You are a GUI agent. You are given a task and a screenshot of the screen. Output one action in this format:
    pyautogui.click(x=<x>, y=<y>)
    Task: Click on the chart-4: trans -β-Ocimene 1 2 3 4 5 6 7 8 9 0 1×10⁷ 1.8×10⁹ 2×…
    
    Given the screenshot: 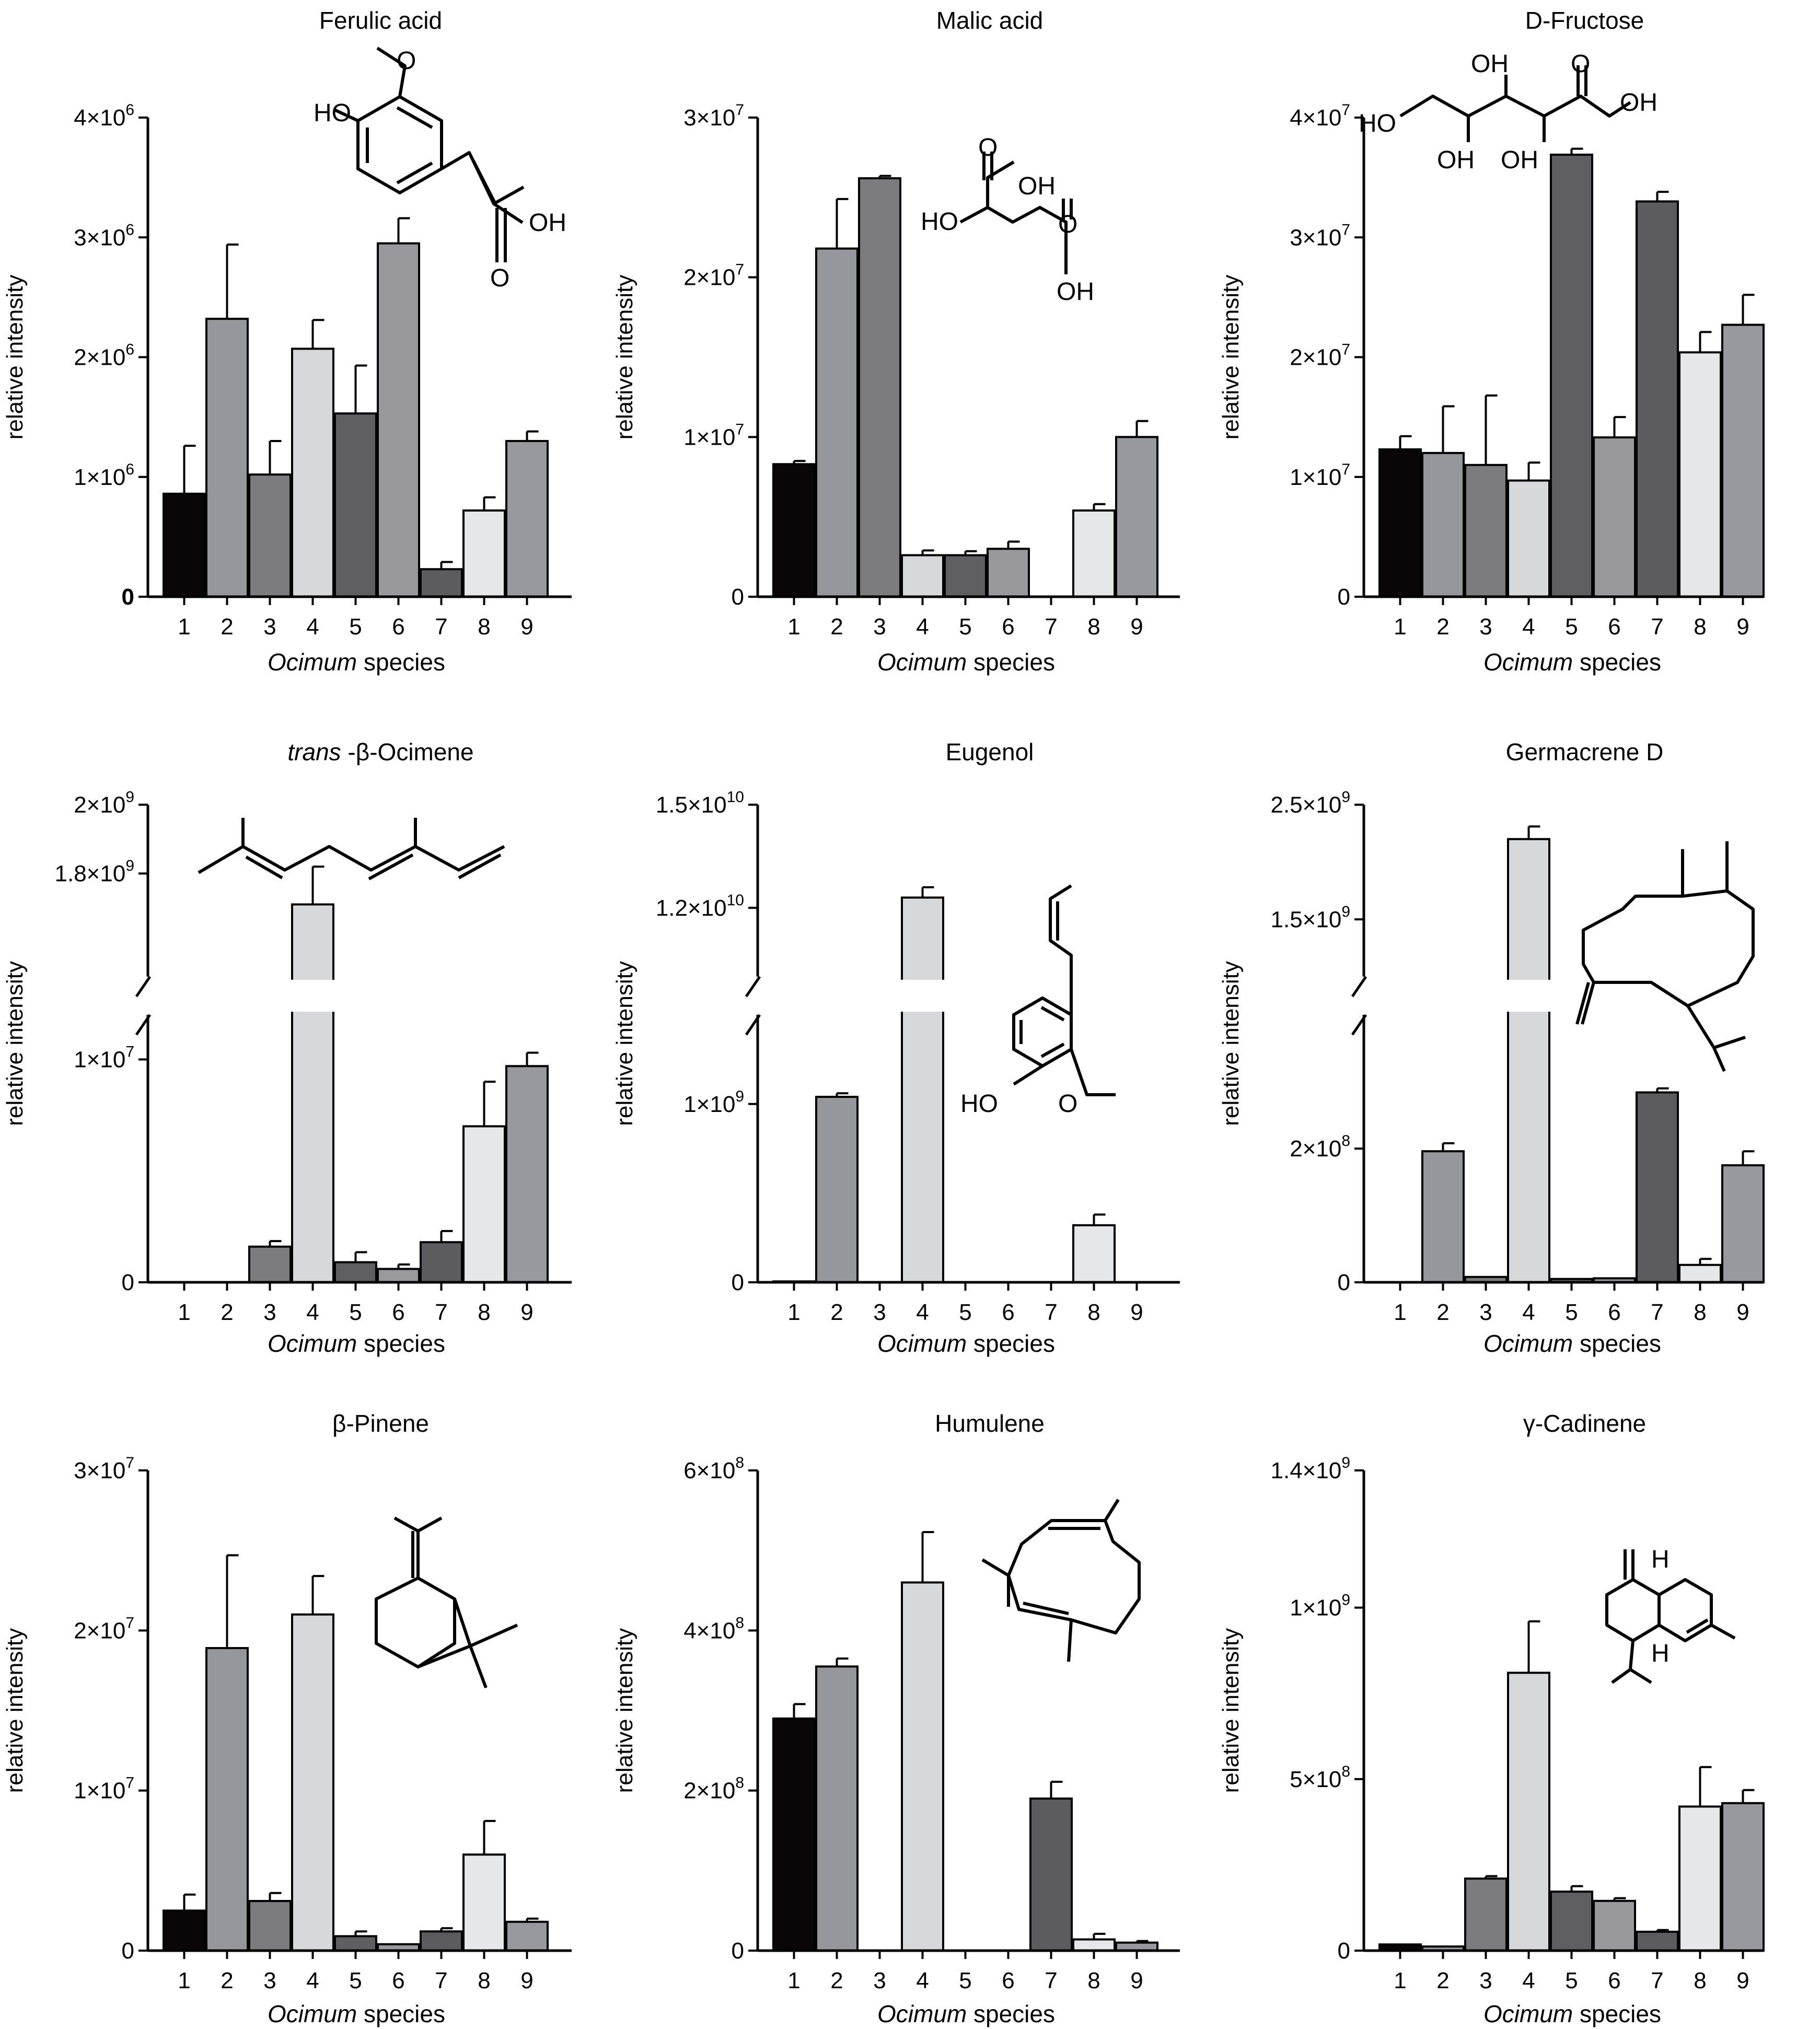 What is the action you would take?
    pyautogui.click(x=287, y=1047)
    